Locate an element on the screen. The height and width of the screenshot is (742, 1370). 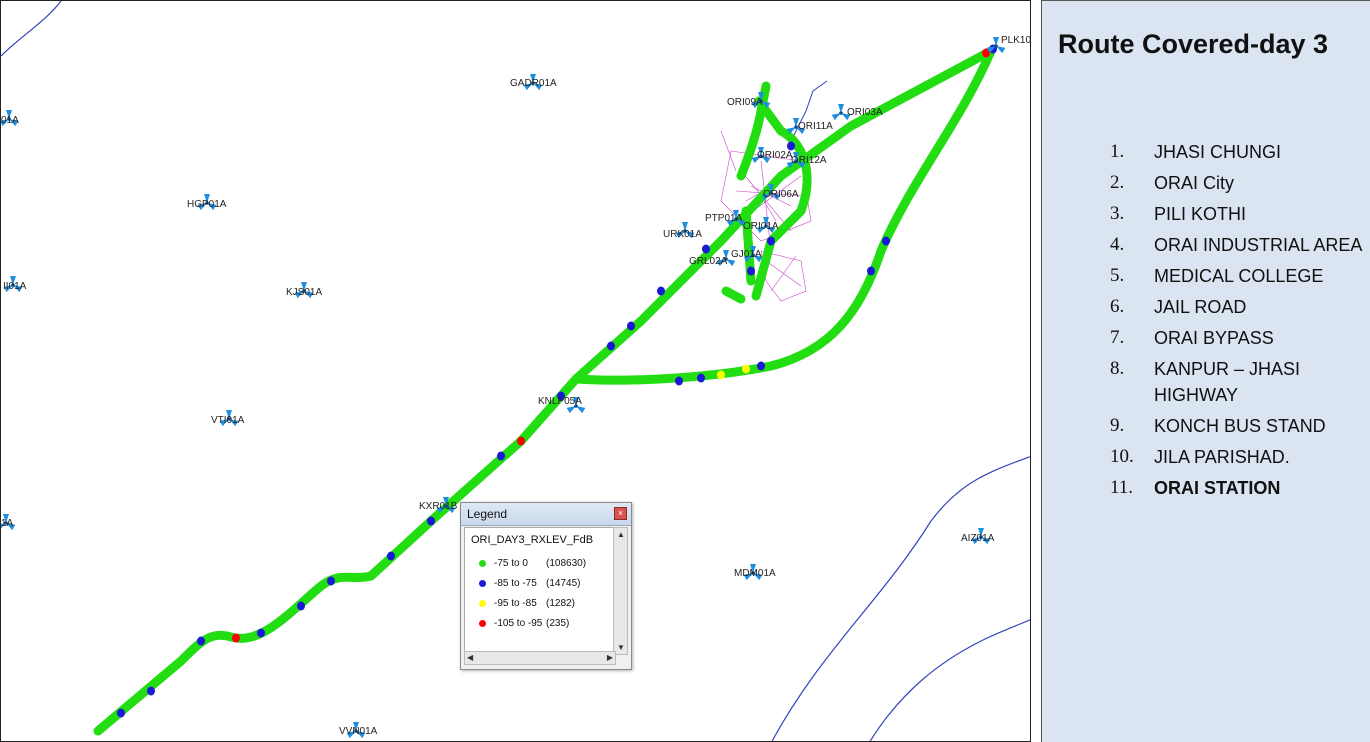
legend-horizontal-scrollbar: ◀ ▶ is located at coordinates (540, 658).